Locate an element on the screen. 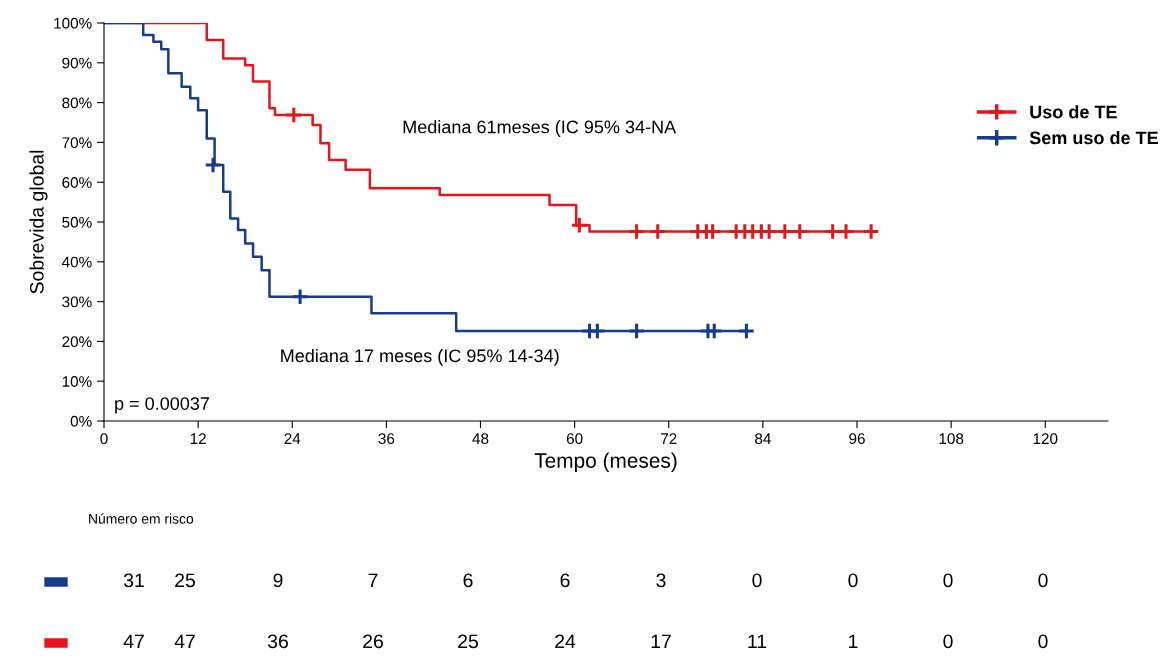 The image size is (1171, 657). y-tick-label: 10% is located at coordinates (77, 381).